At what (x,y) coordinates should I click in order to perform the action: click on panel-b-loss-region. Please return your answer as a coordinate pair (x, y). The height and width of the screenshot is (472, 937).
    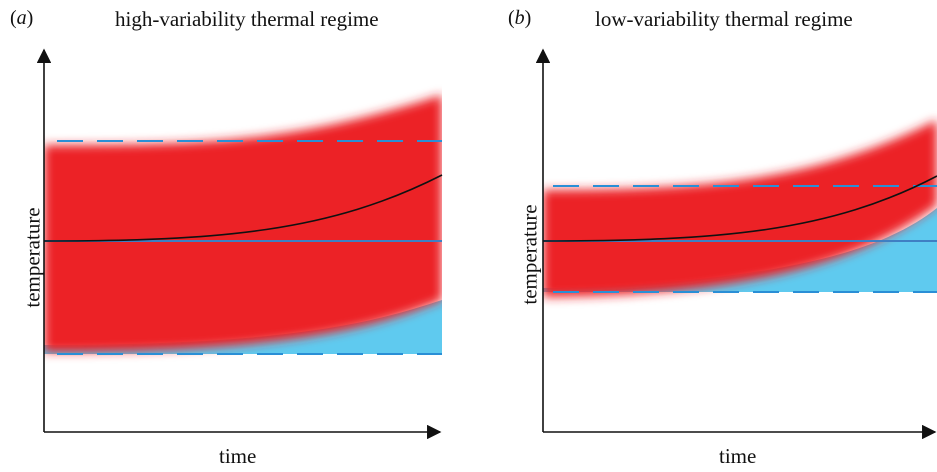
    Looking at the image, I should click on (740, 250).